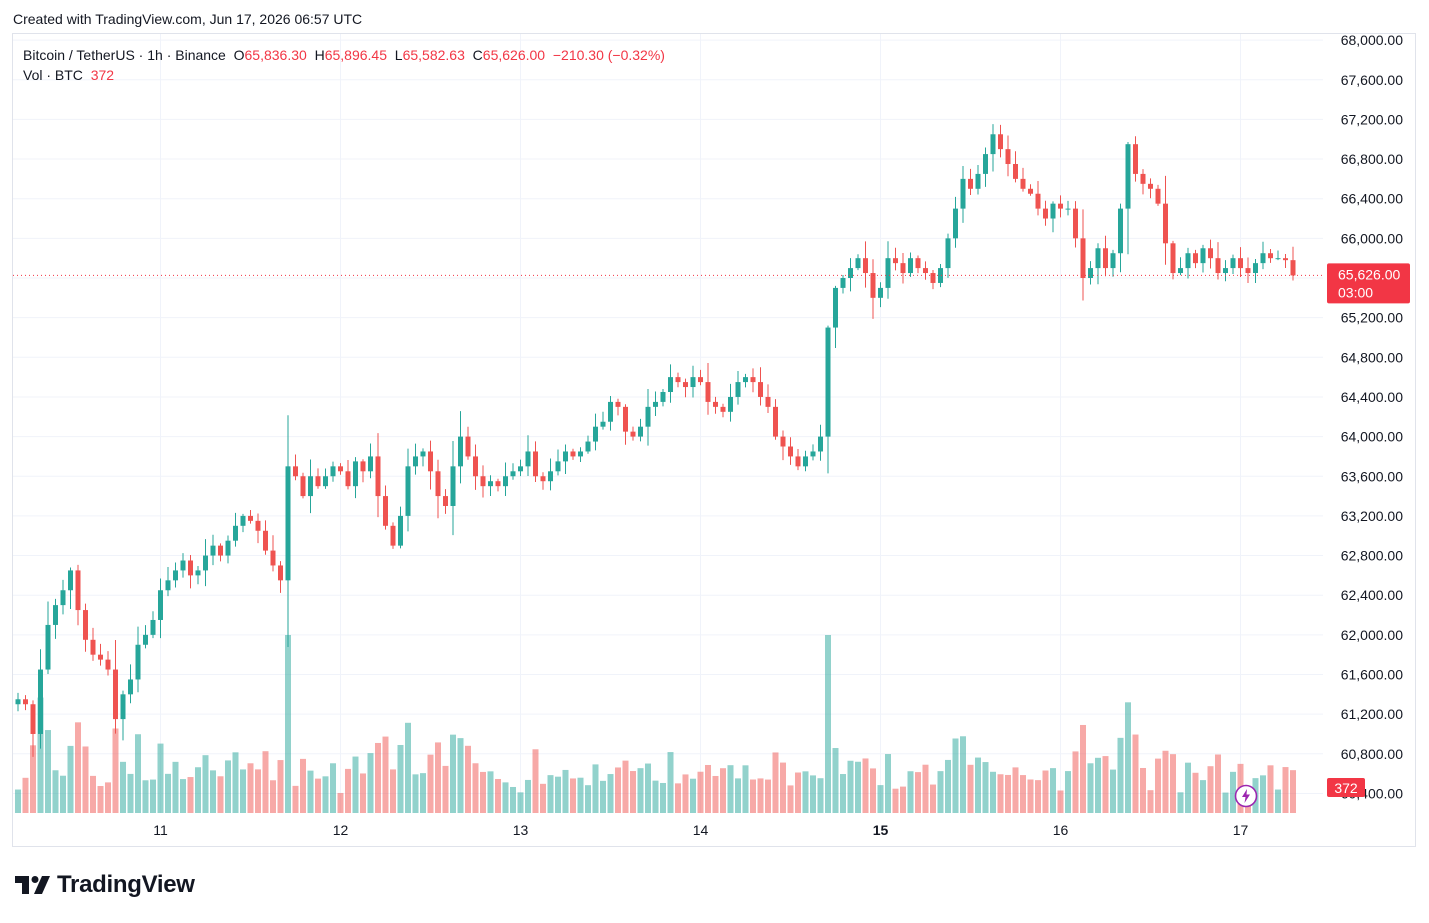 Image resolution: width=1429 pixels, height=923 pixels. I want to click on lightning-icon, so click(1246, 796).